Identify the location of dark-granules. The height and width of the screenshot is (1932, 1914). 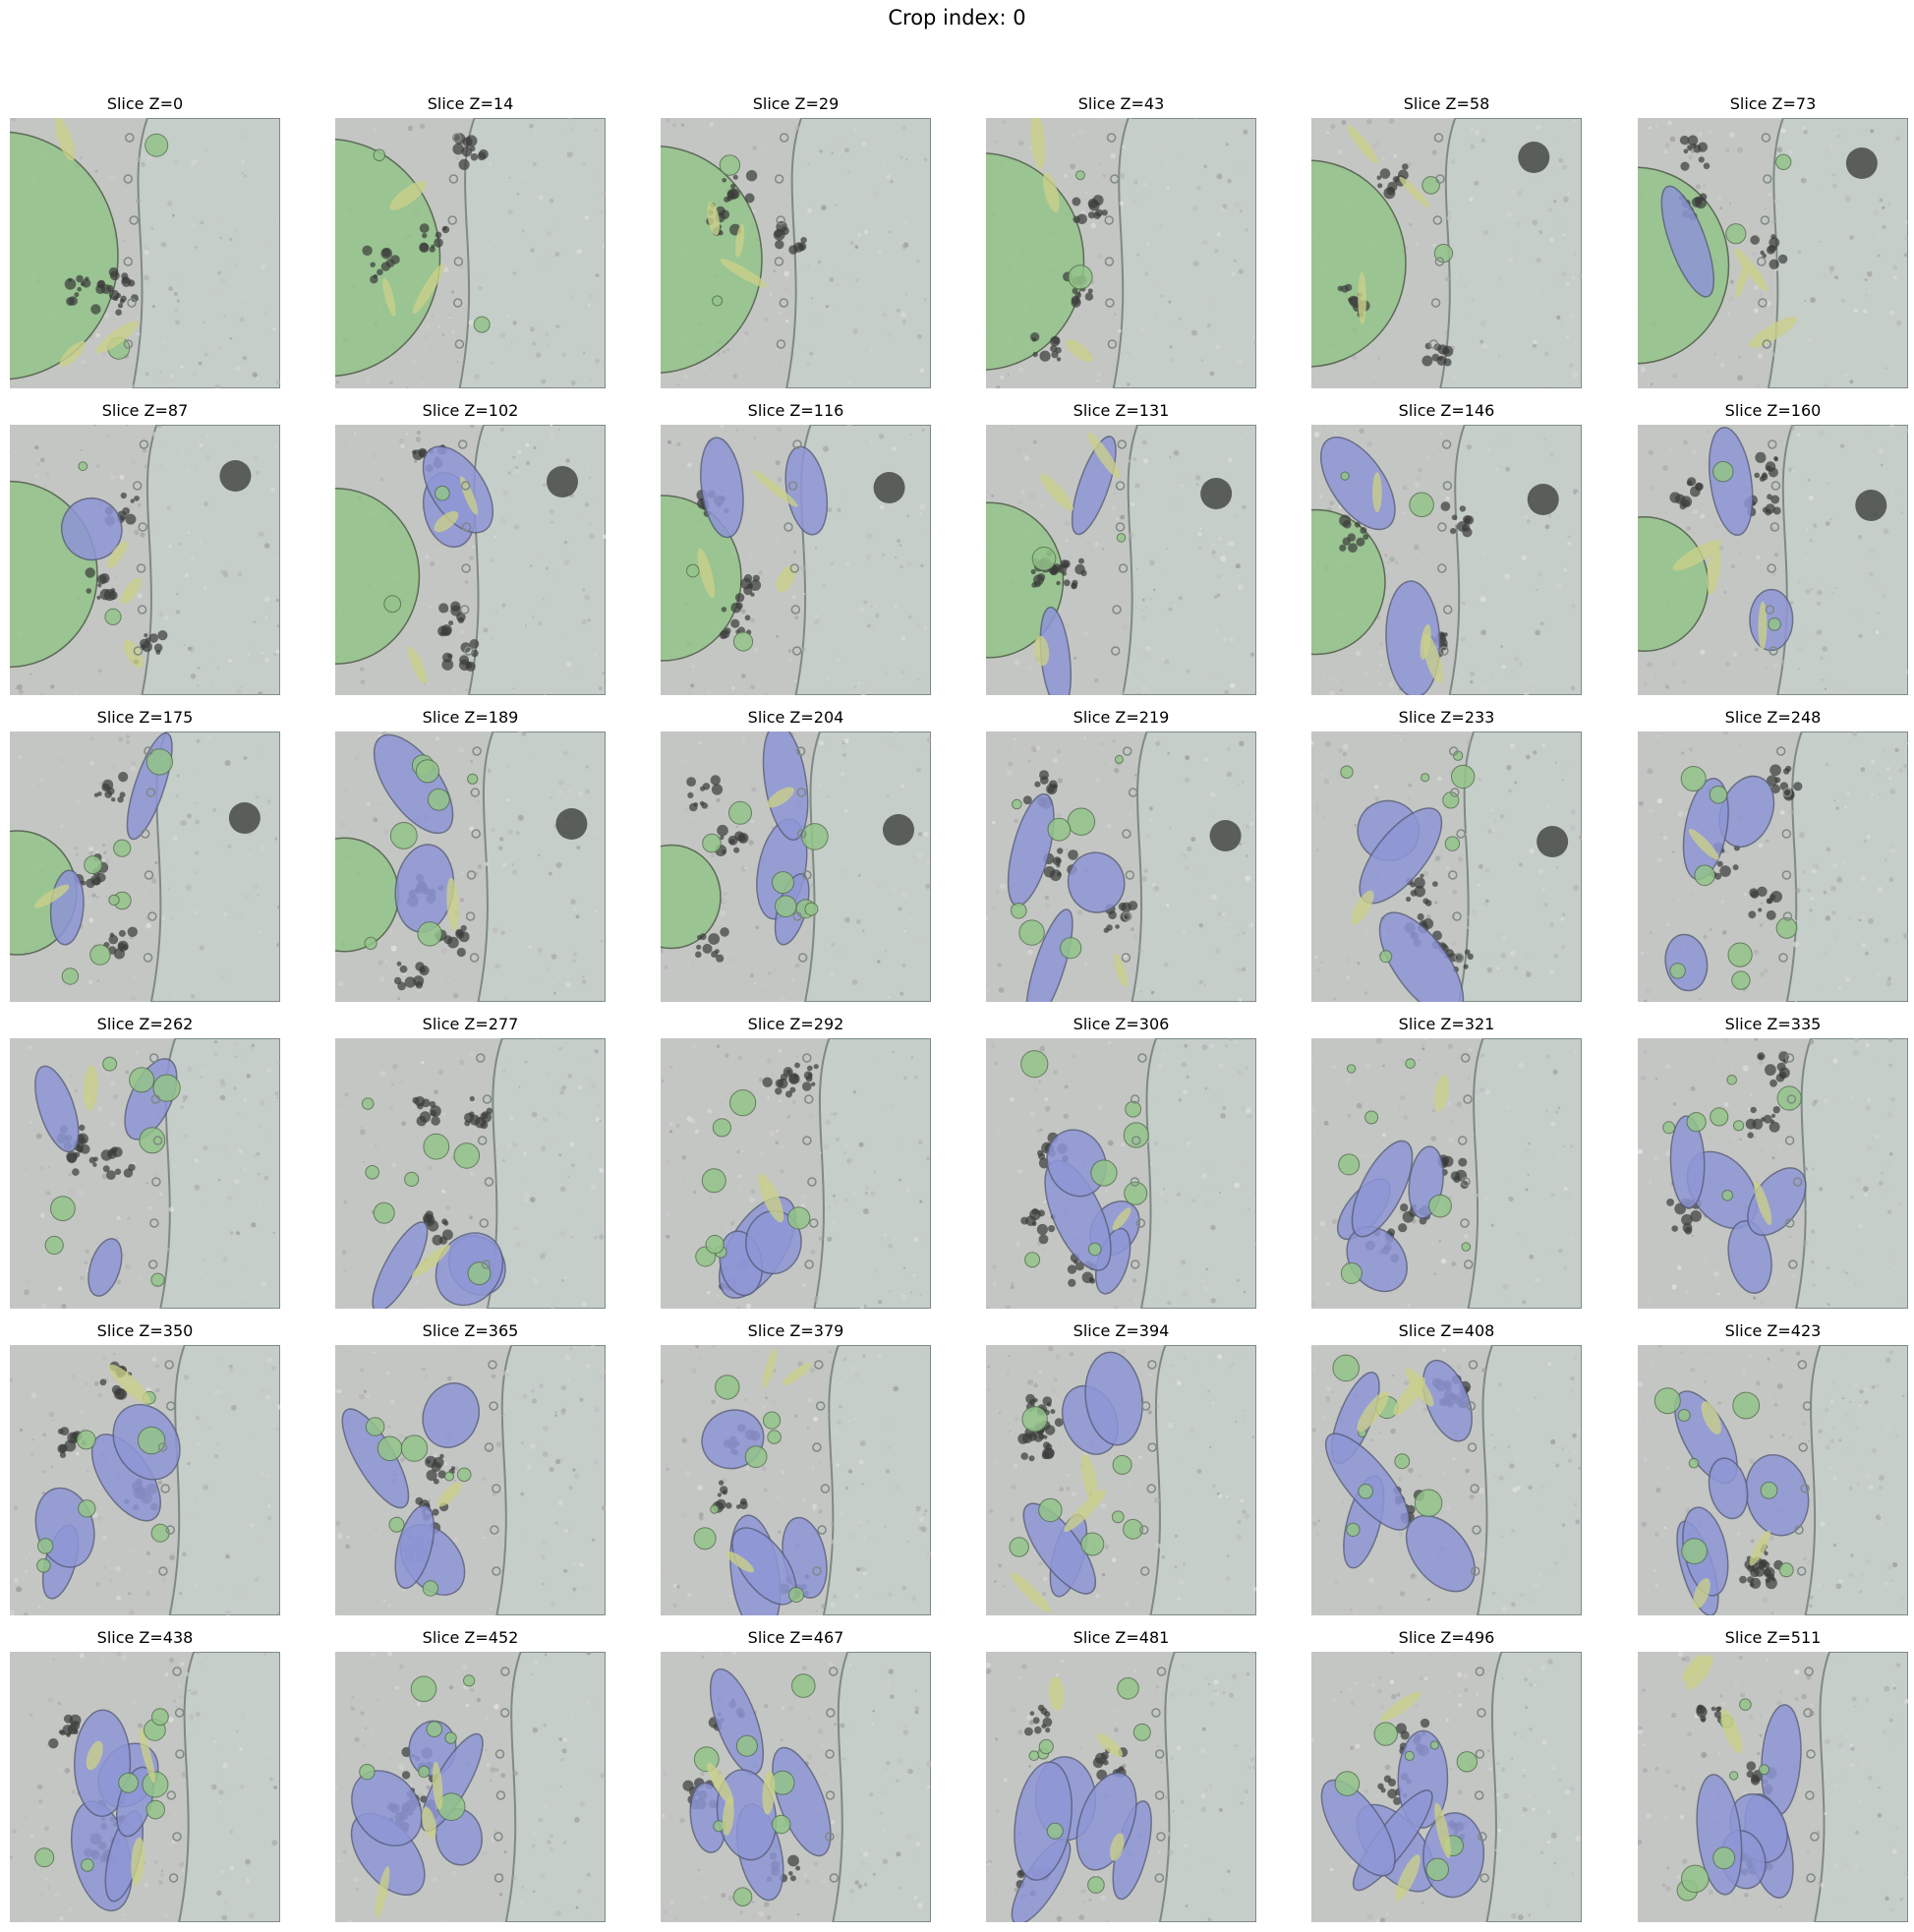
(106, 866).